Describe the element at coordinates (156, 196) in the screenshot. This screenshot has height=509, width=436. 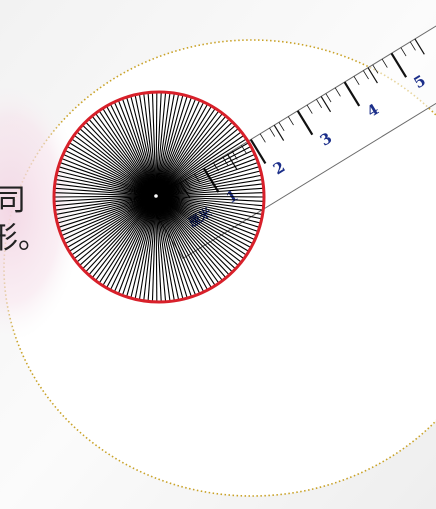
I see `circle-center-dot` at that location.